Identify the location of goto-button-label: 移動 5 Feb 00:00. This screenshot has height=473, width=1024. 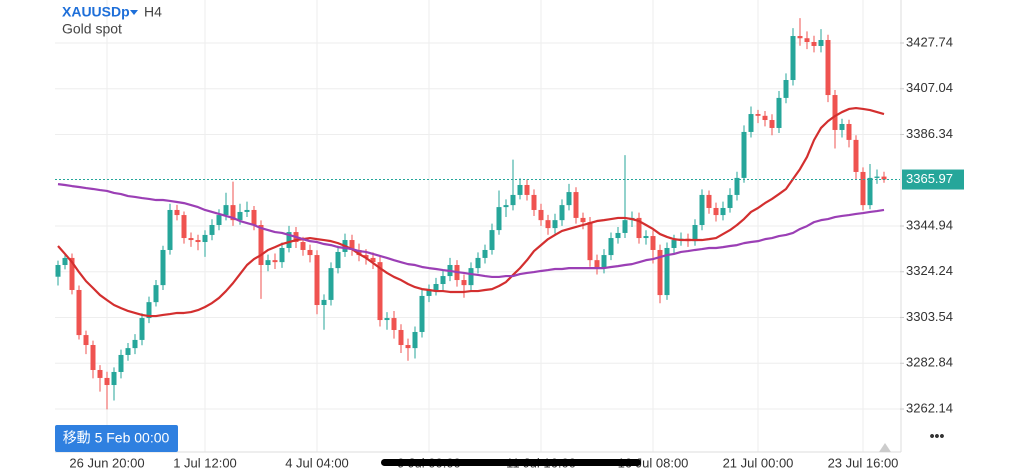
(116, 438).